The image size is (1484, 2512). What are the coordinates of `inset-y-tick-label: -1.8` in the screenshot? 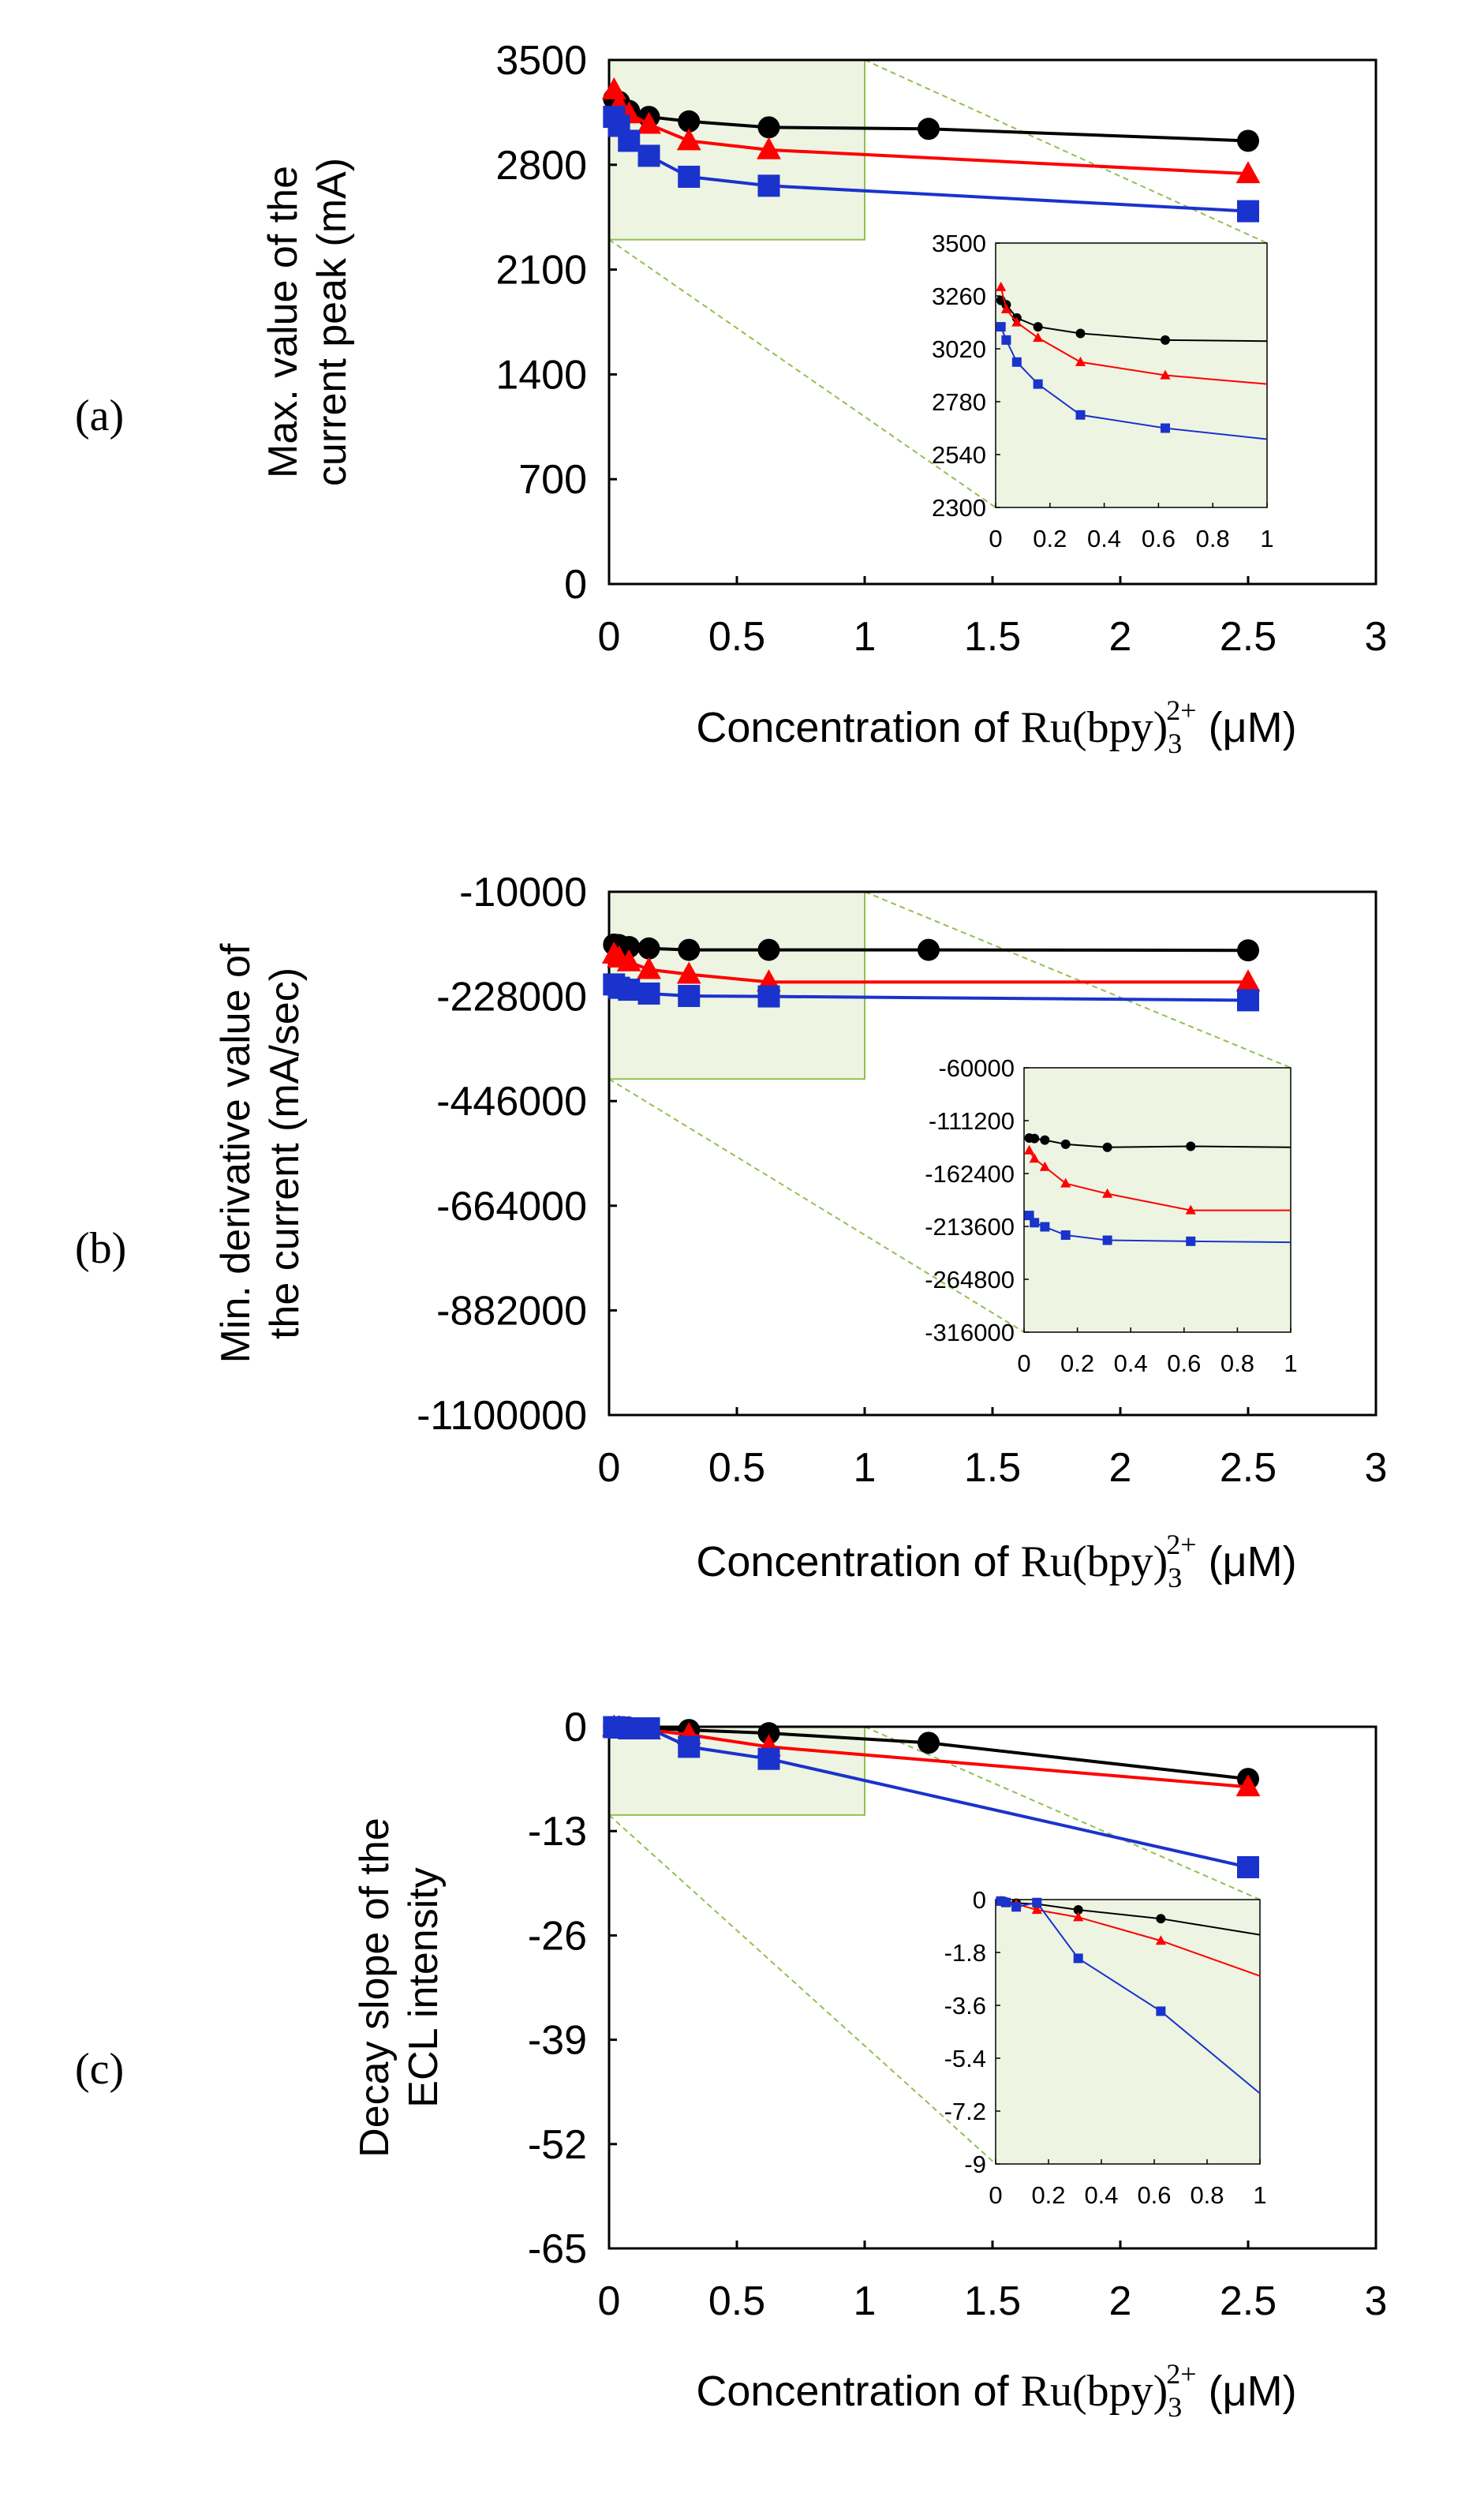 It's located at (965, 1953).